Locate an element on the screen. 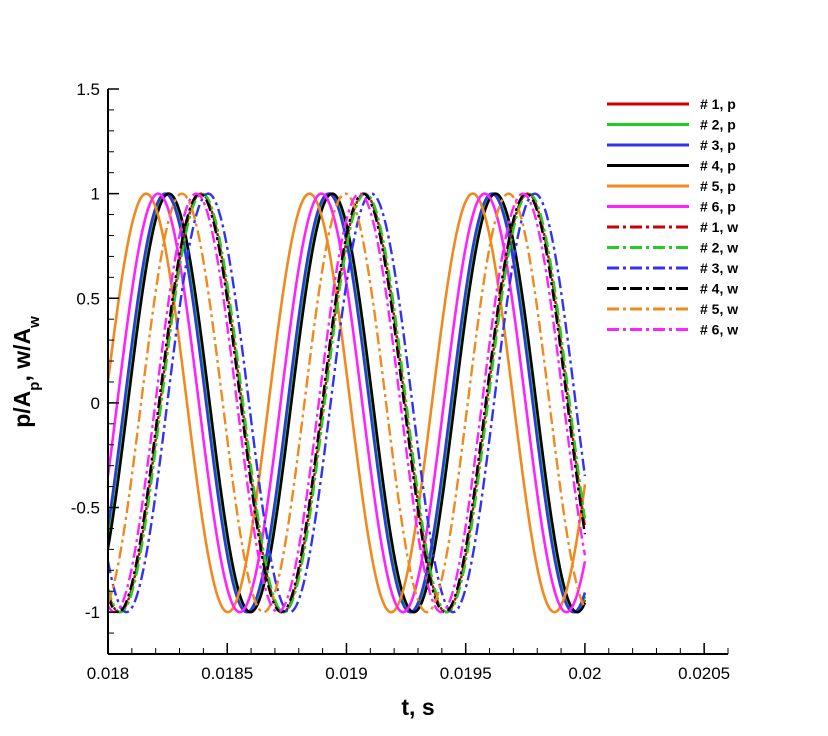  legend-label-1: # 1, p is located at coordinates (718, 104).